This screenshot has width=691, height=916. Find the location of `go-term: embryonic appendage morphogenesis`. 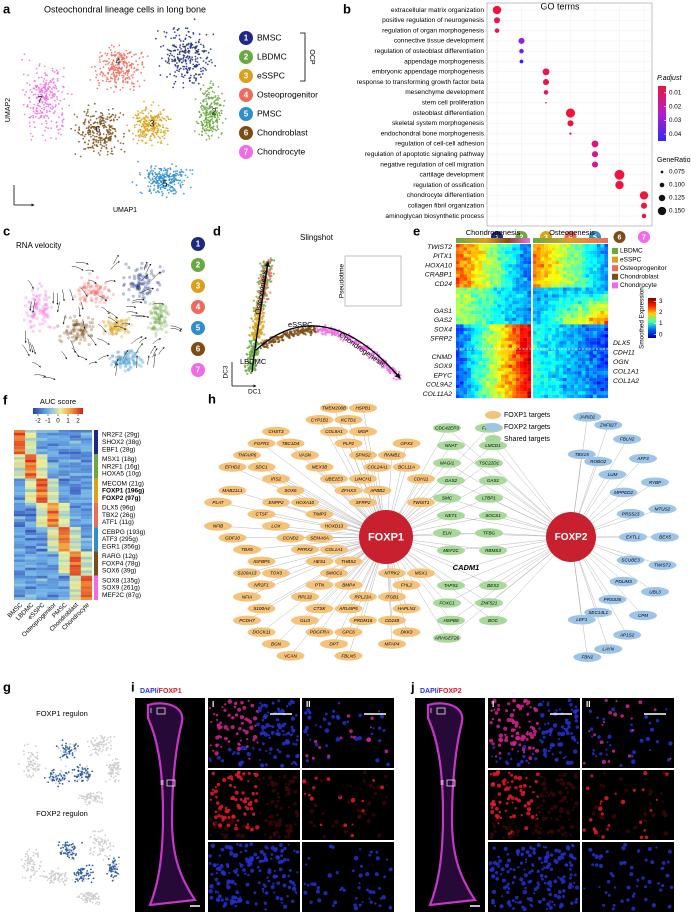

go-term: embryonic appendage morphogenesis is located at coordinates (428, 72).